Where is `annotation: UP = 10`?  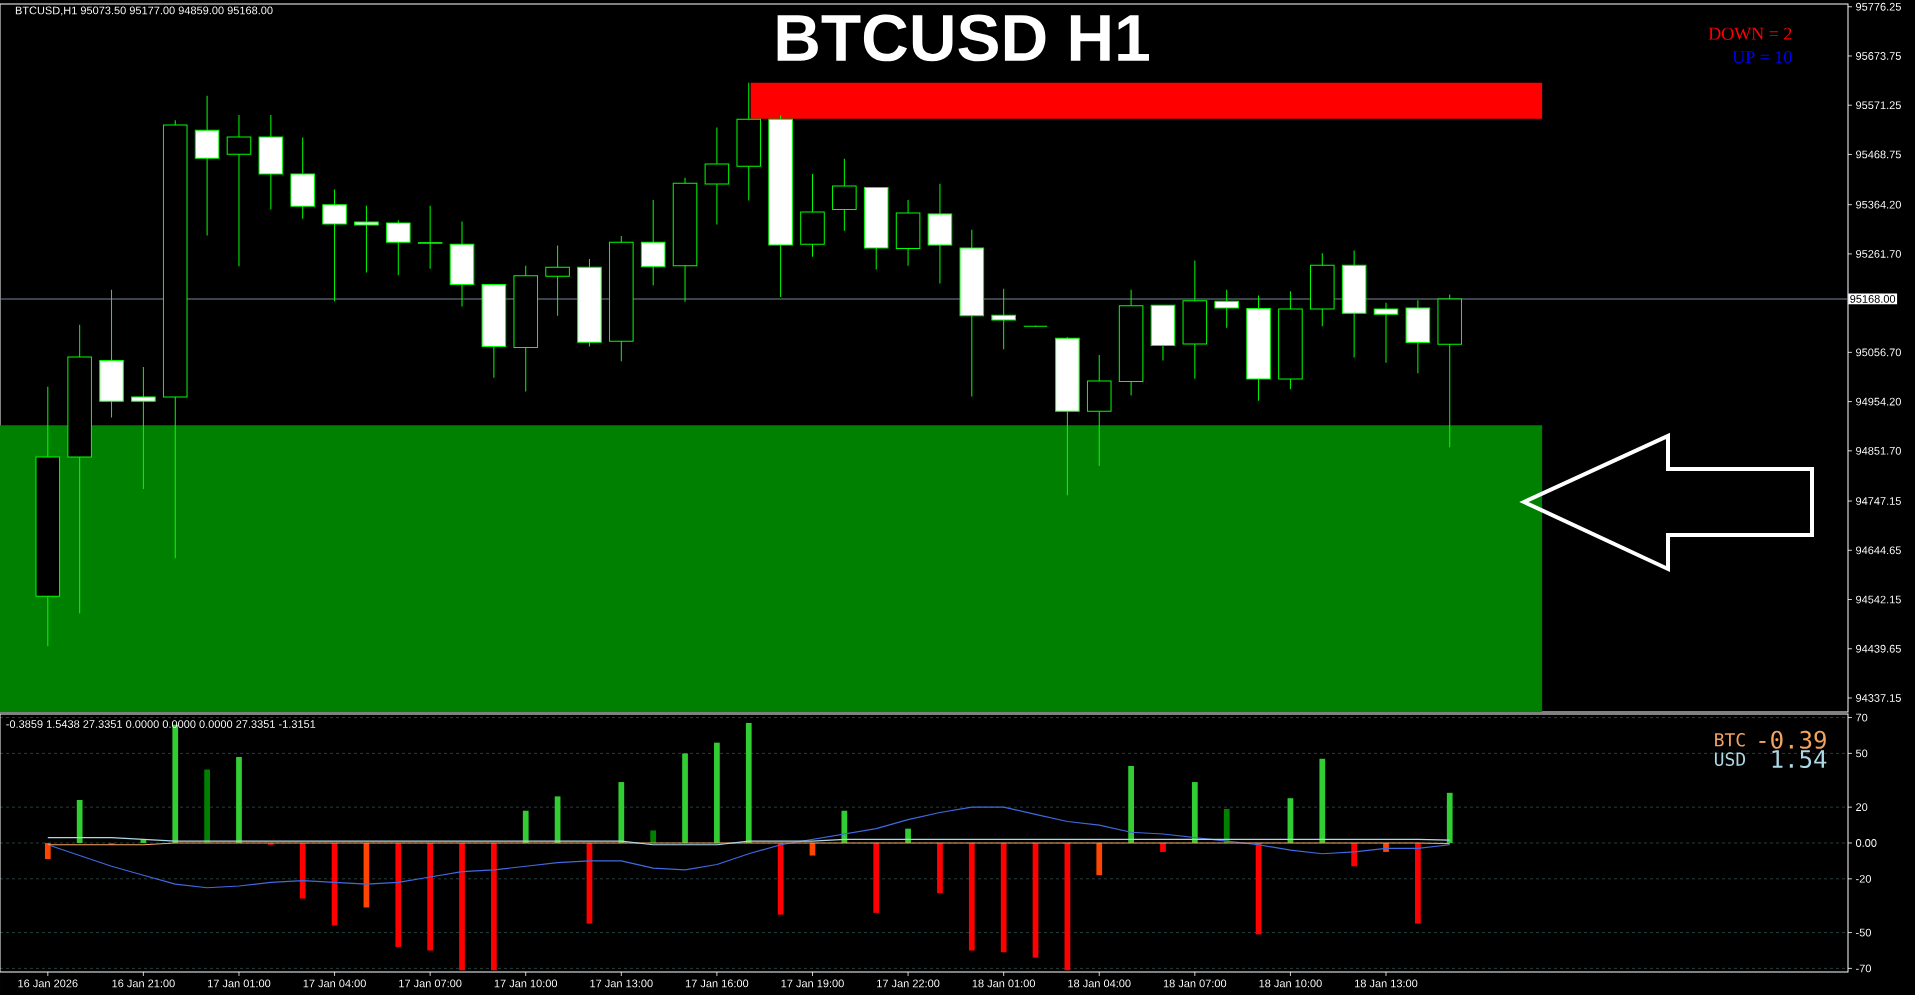
annotation: UP = 10 is located at coordinates (1762, 57).